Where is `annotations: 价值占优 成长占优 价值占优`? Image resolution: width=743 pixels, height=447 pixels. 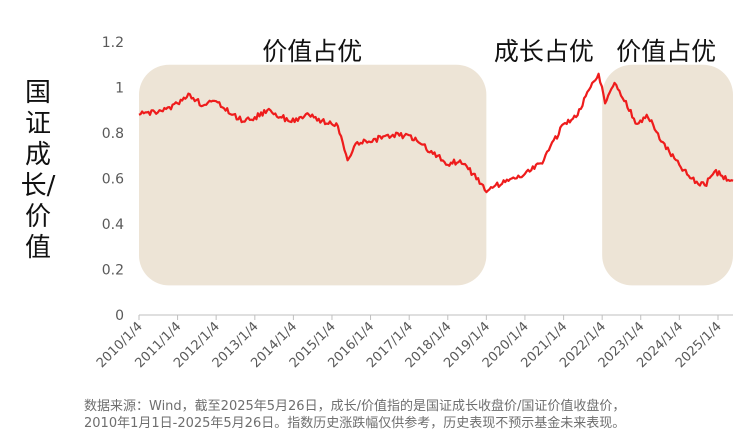
annotations: 价值占优 成长占优 价值占优 is located at coordinates (489, 51).